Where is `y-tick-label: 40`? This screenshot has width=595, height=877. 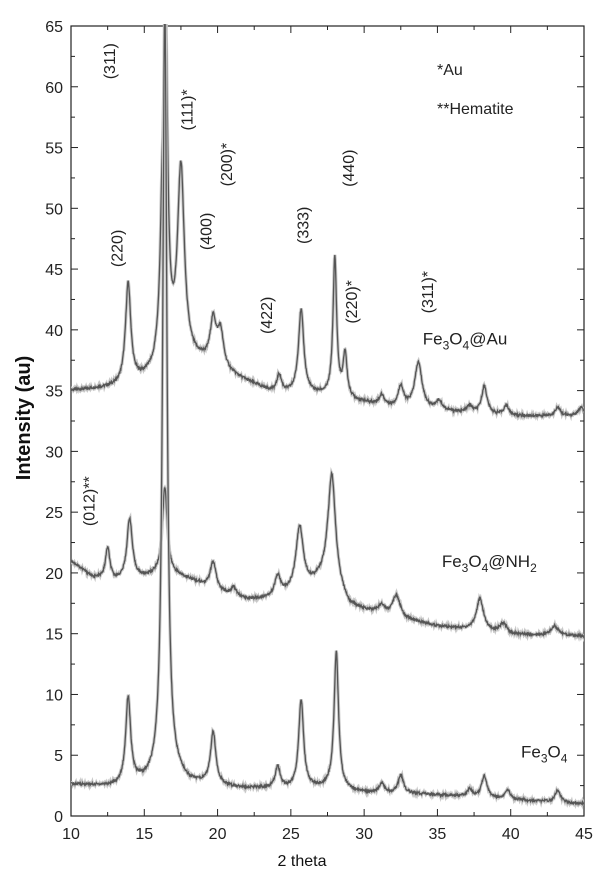 y-tick-label: 40 is located at coordinates (54, 331).